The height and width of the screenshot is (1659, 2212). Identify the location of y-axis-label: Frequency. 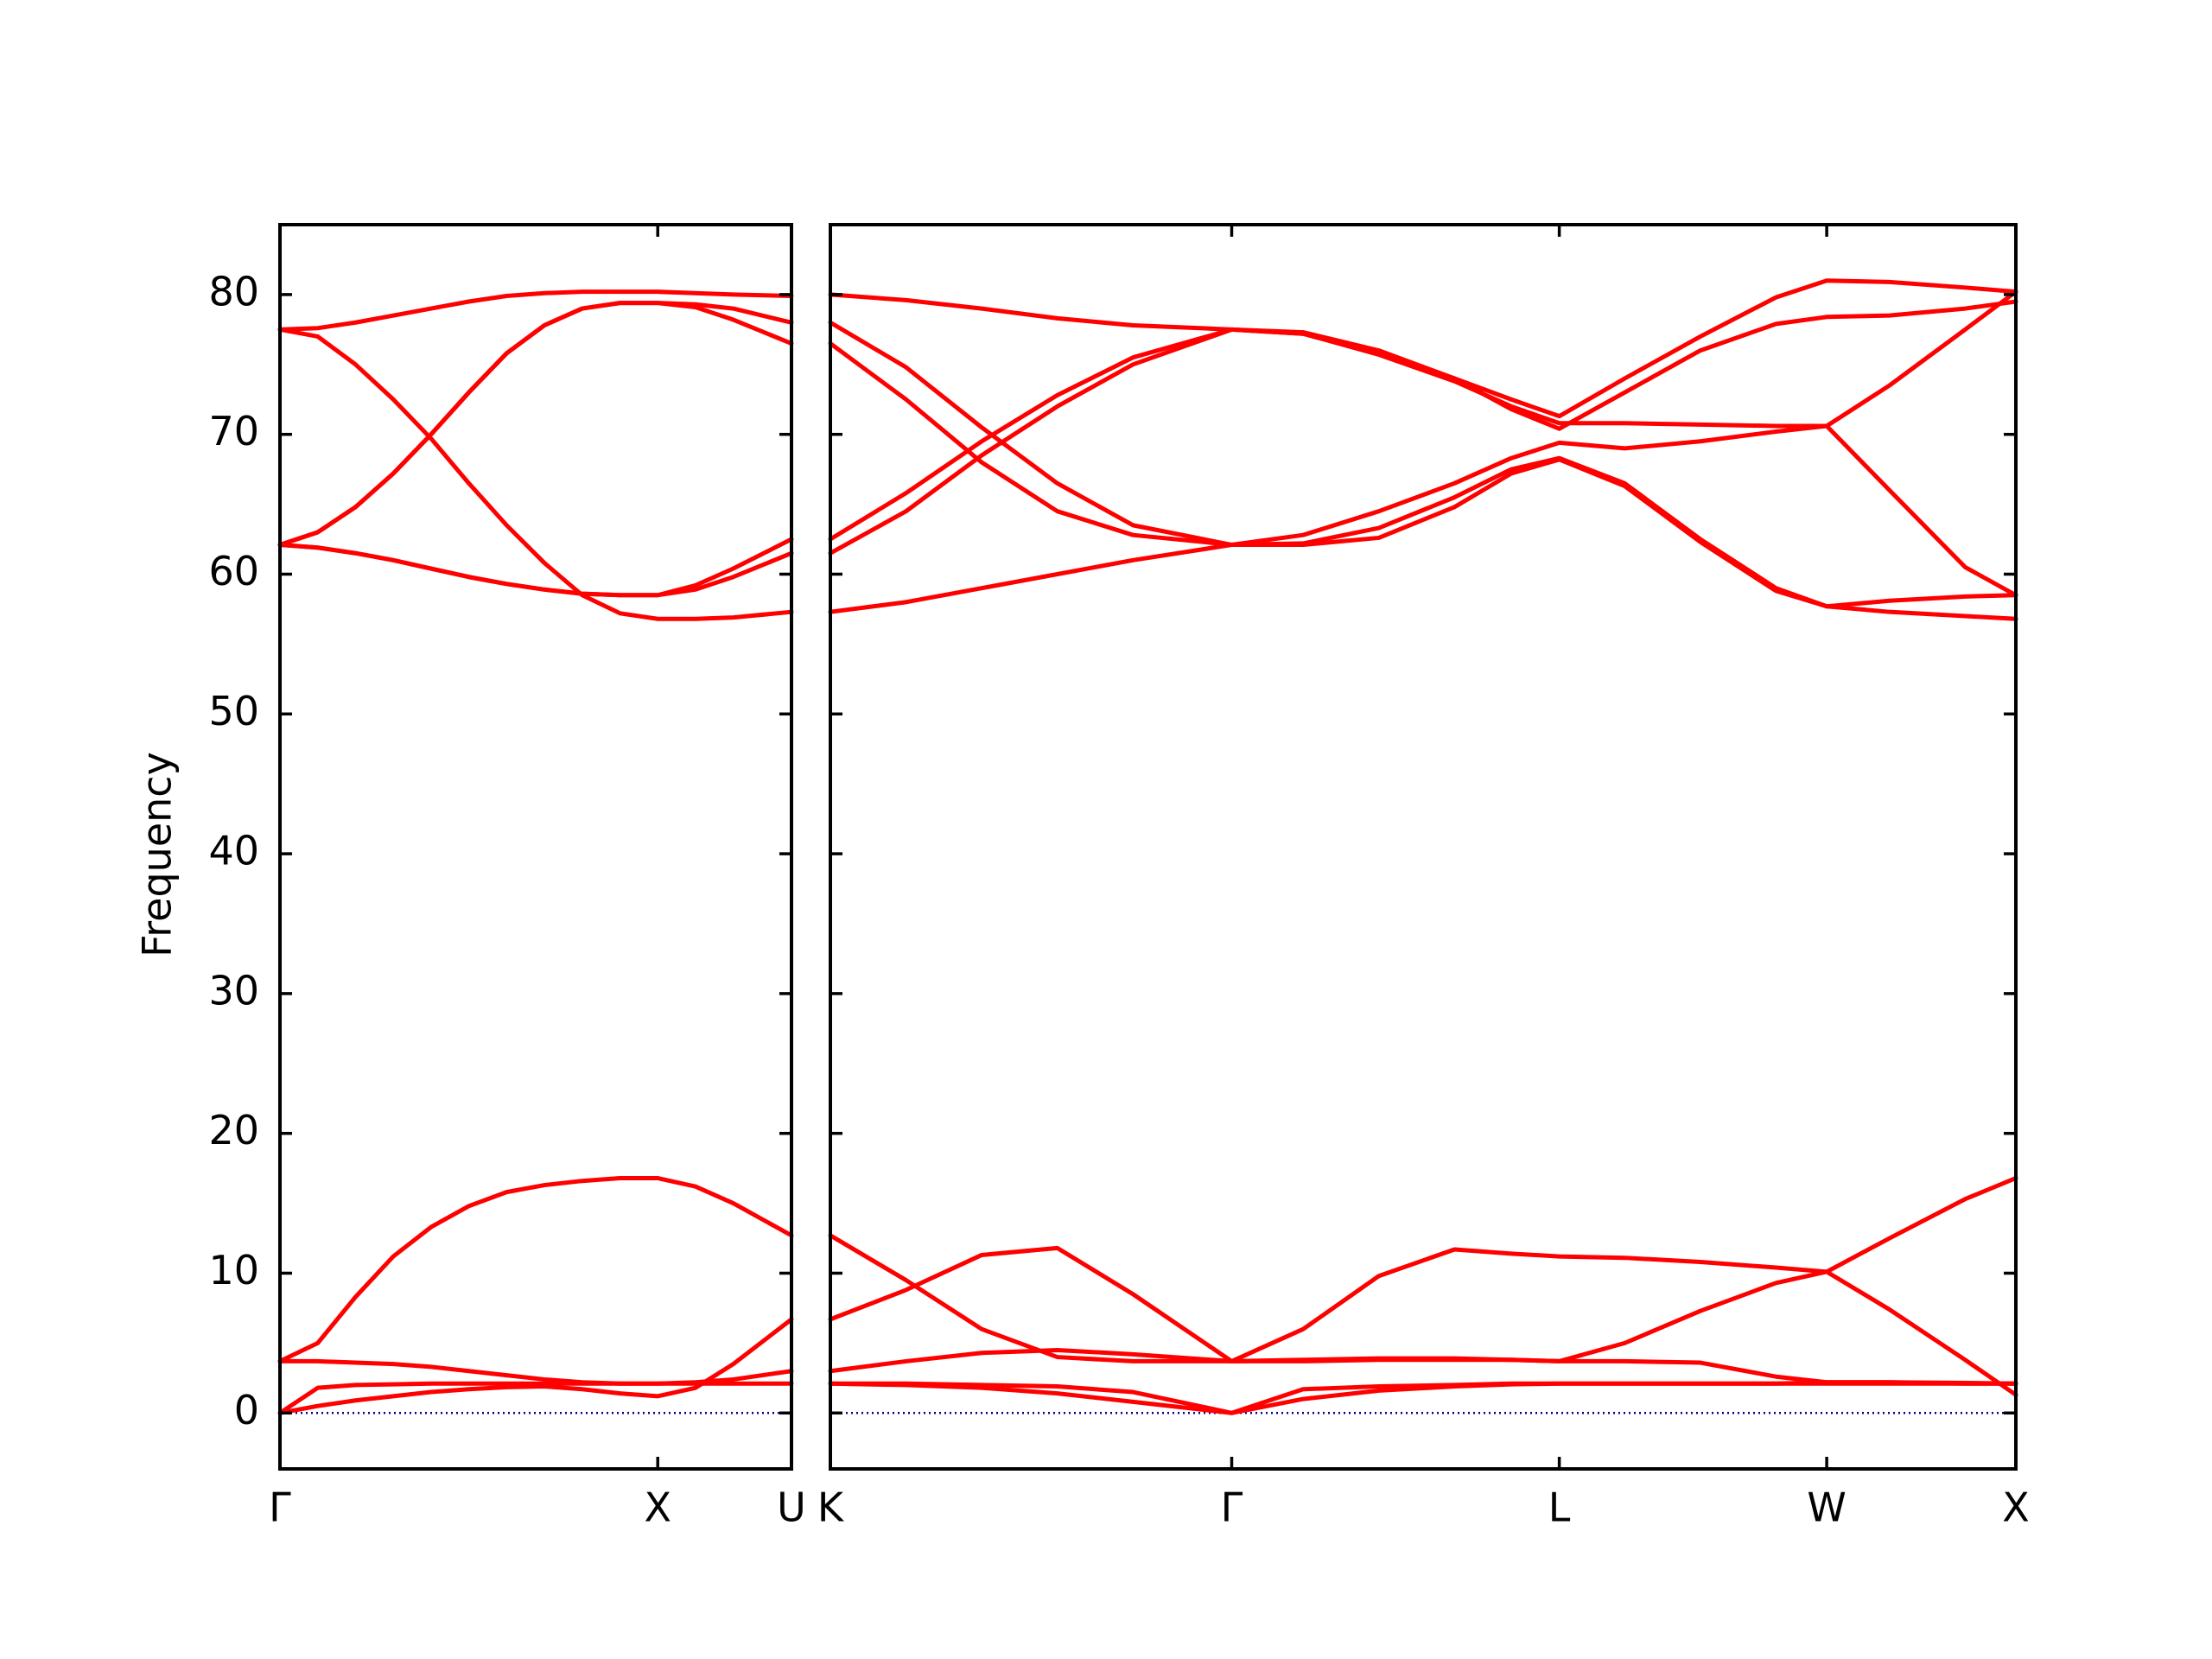
(157, 854).